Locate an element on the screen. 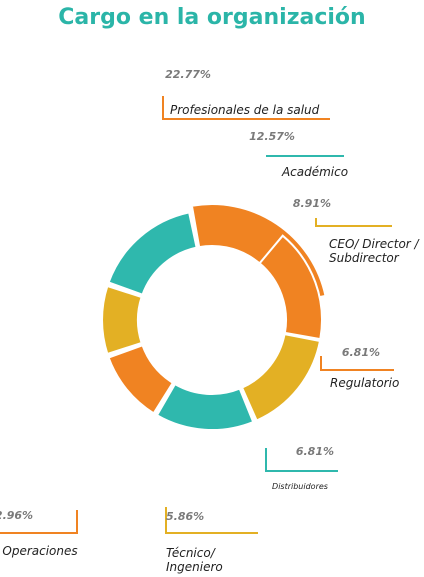 Image resolution: width=424 pixels, height=577 pixels. percent-label: 5.86% is located at coordinates (185, 516).